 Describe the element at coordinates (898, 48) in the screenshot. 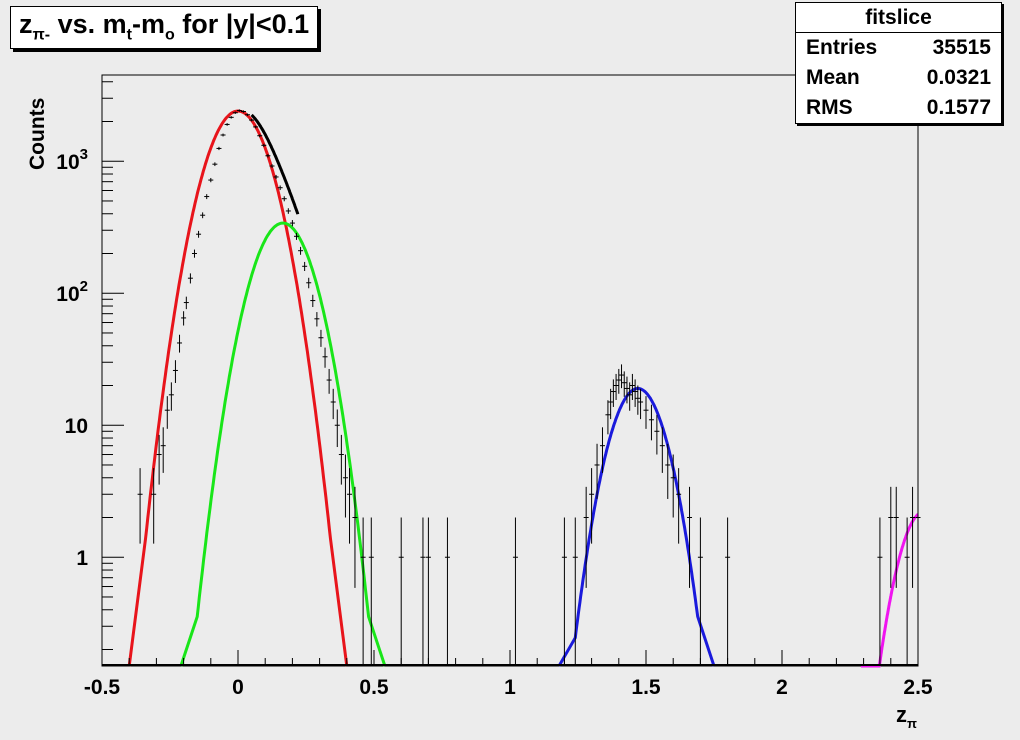

I see `stats-row: Entries 35515` at that location.